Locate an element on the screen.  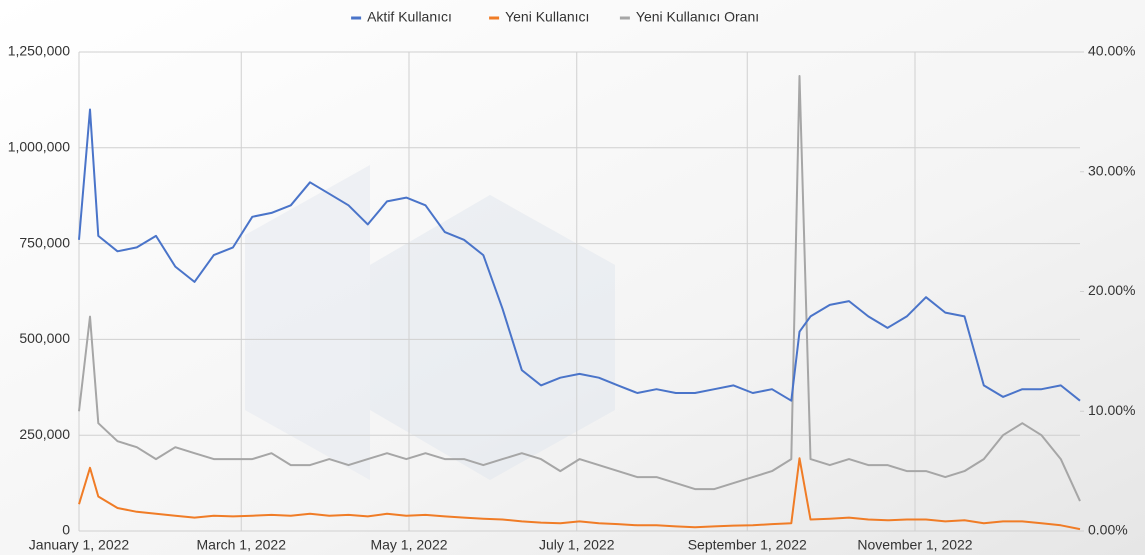
watermark is located at coordinates (492, 337).